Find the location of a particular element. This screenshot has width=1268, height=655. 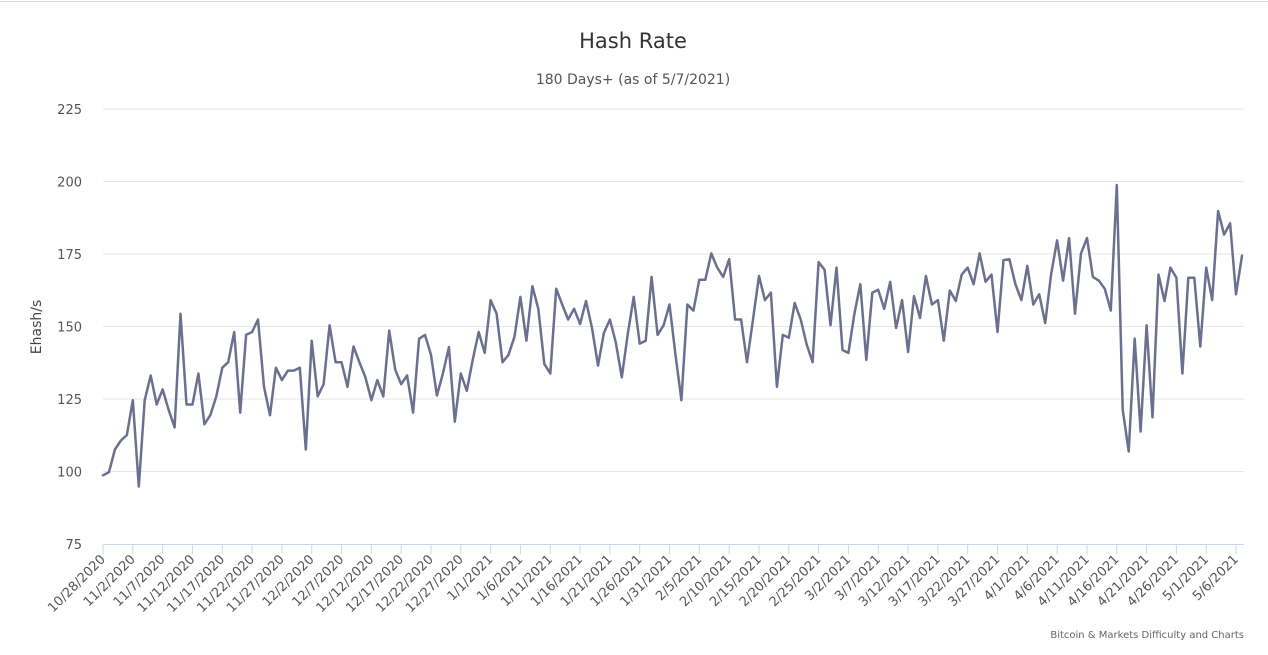

y-tick-label: 175 is located at coordinates (69, 255).